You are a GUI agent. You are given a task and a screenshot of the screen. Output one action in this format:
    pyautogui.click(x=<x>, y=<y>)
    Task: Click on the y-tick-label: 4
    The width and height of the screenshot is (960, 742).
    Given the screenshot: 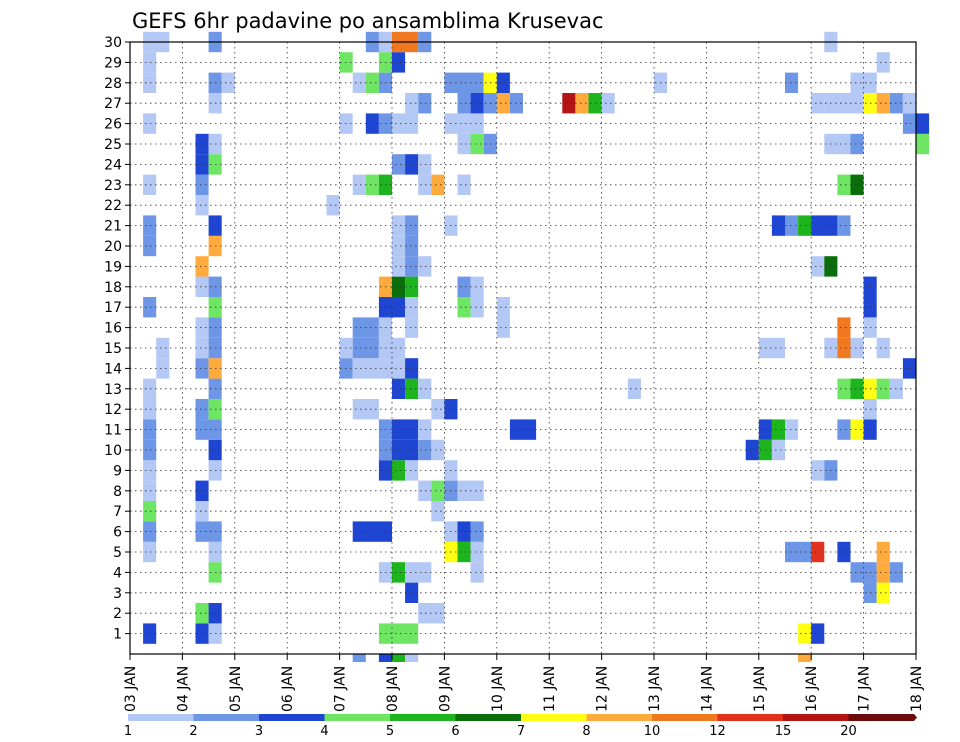 What is the action you would take?
    pyautogui.click(x=117, y=573)
    